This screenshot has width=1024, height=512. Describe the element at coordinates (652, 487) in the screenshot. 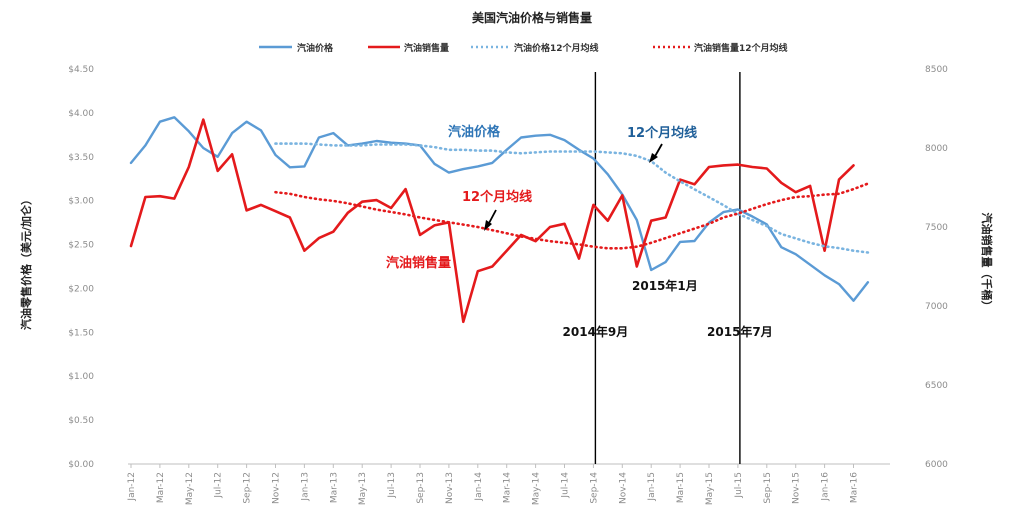

I see `x-tick-label: Jan-15` at that location.